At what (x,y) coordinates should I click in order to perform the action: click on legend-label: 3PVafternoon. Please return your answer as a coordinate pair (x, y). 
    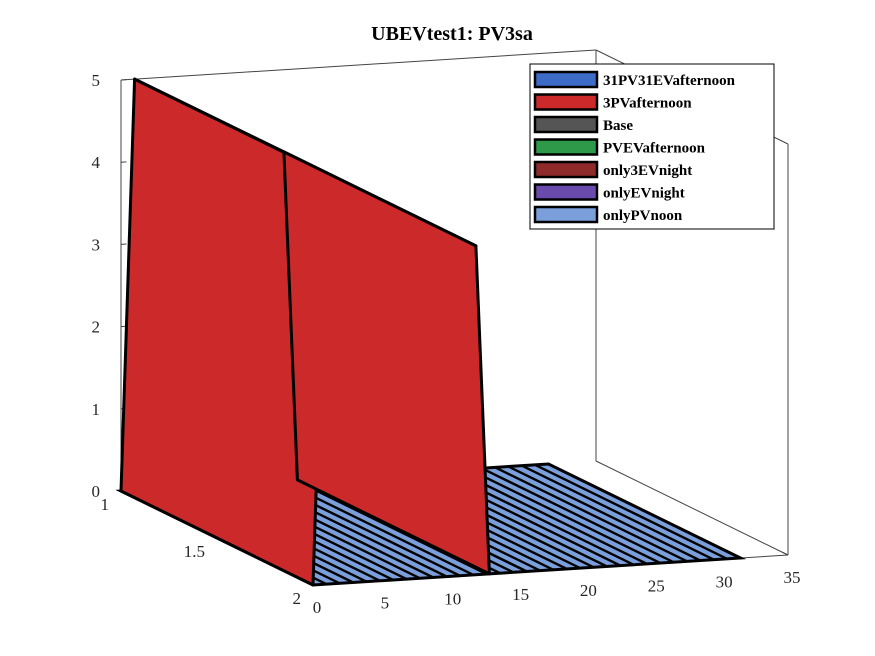
    Looking at the image, I should click on (647, 104).